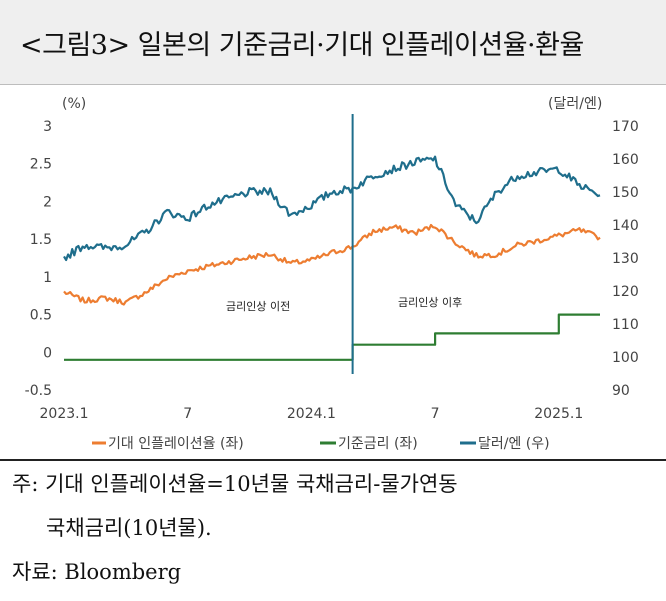 Image resolution: width=666 pixels, height=601 pixels. I want to click on left-axis: 3 2.5 2 1.5 1 0.5 0 -0.5, so click(38, 259).